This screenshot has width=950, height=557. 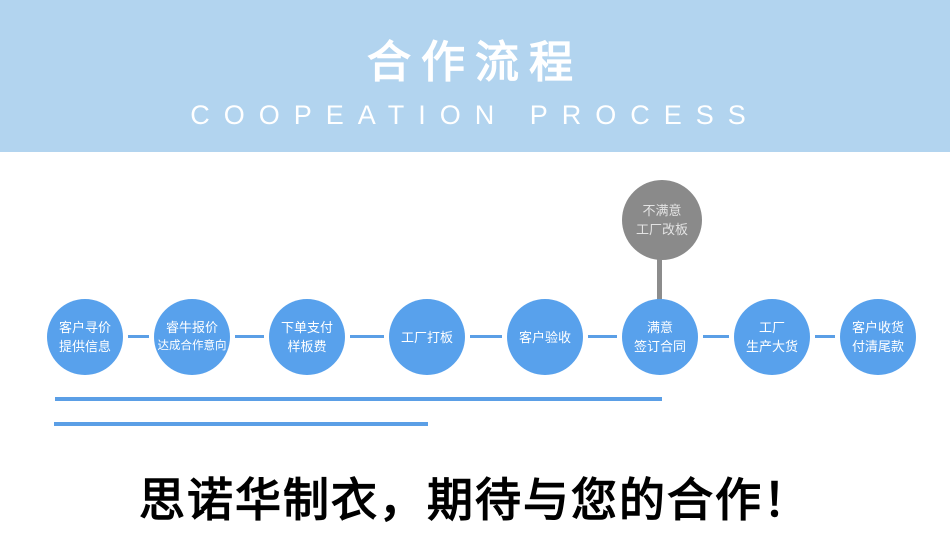 I want to click on step-label-line2: 达成合作意向, so click(x=192, y=346).